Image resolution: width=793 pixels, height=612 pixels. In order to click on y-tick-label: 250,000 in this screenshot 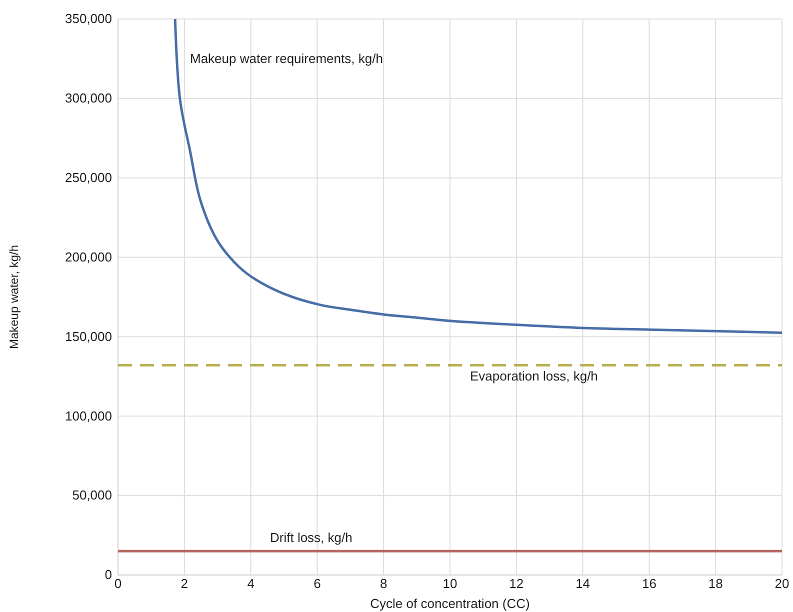, I will do `click(88, 178)`.